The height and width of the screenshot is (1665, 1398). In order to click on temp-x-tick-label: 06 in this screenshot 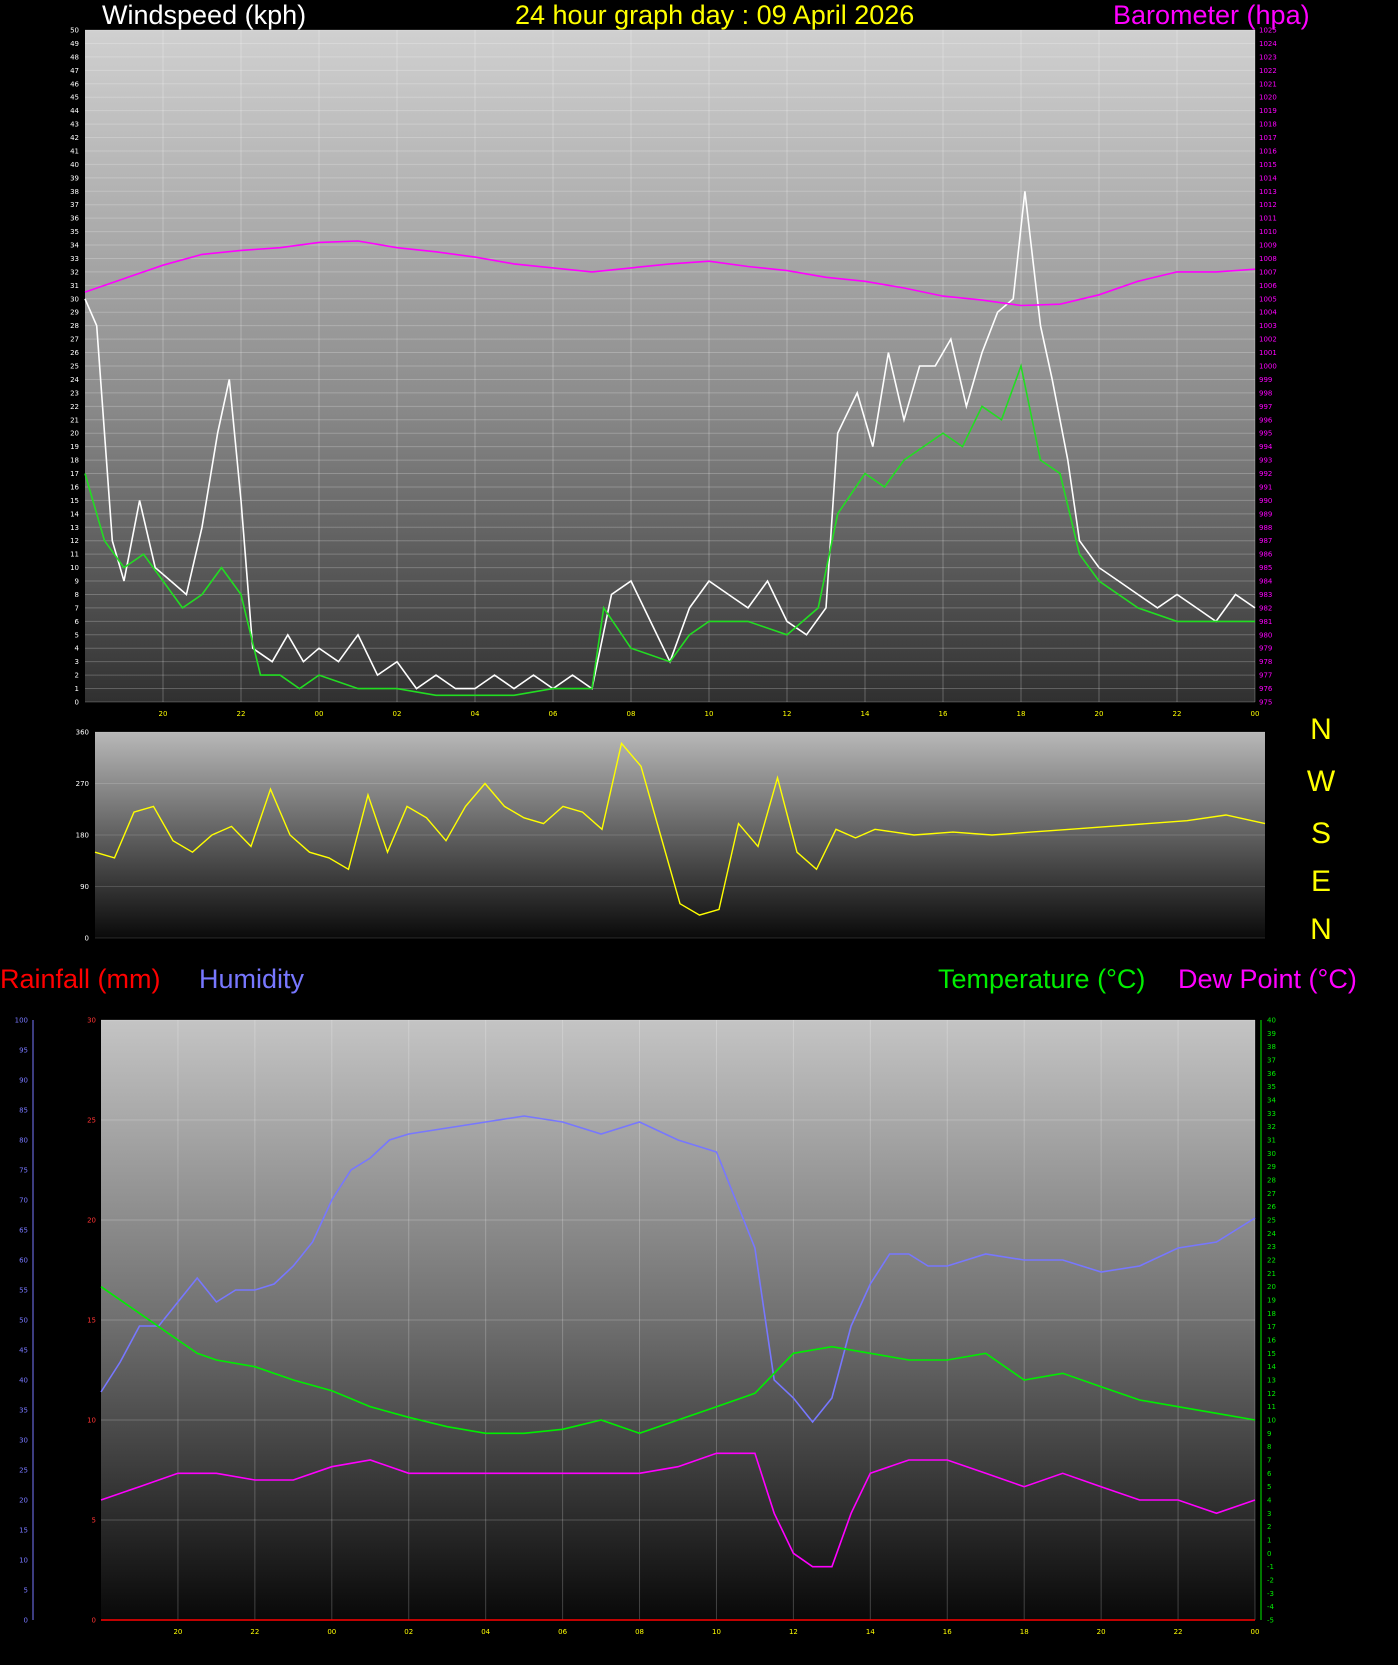, I will do `click(562, 1632)`.